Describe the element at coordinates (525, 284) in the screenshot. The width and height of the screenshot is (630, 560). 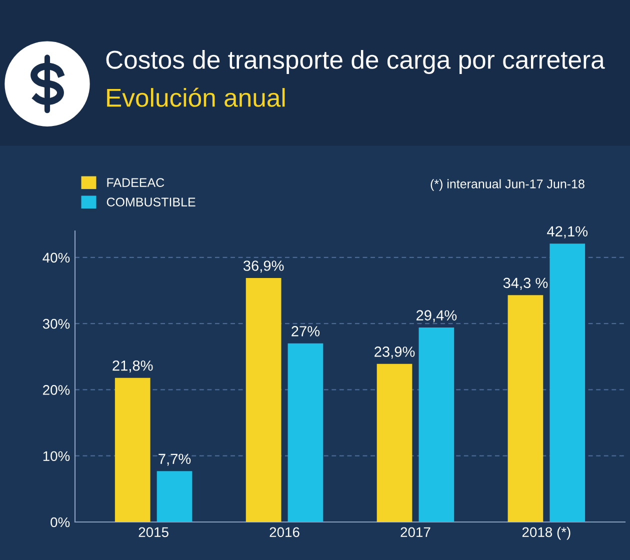
I see `data-label: 34,3 %` at that location.